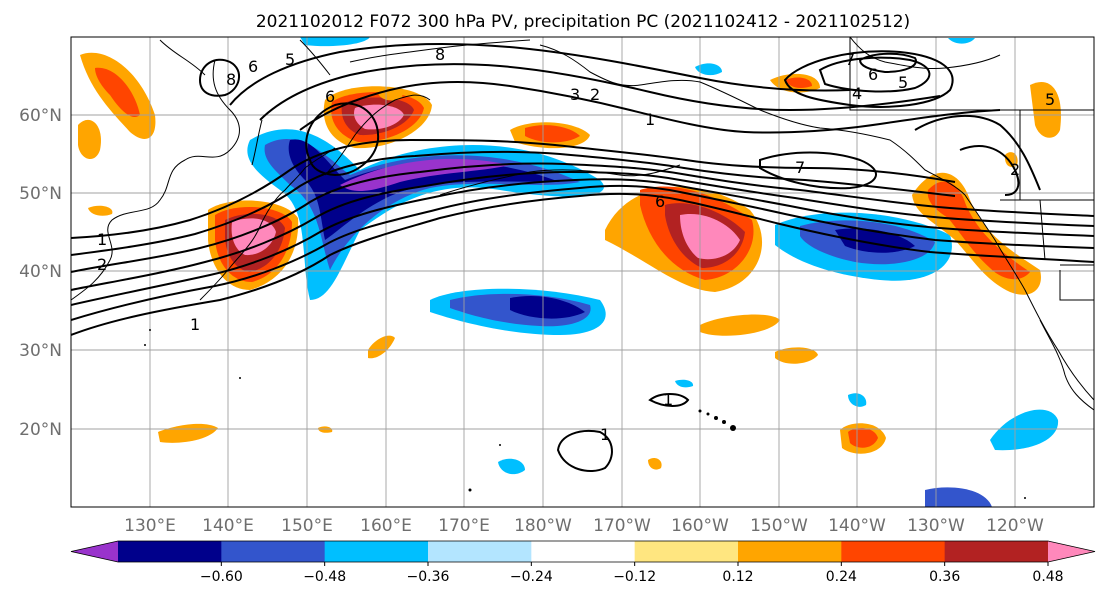 The height and width of the screenshot is (601, 1105). What do you see at coordinates (547, 307) in the screenshot?
I see `negative-midpacific-navy` at bounding box center [547, 307].